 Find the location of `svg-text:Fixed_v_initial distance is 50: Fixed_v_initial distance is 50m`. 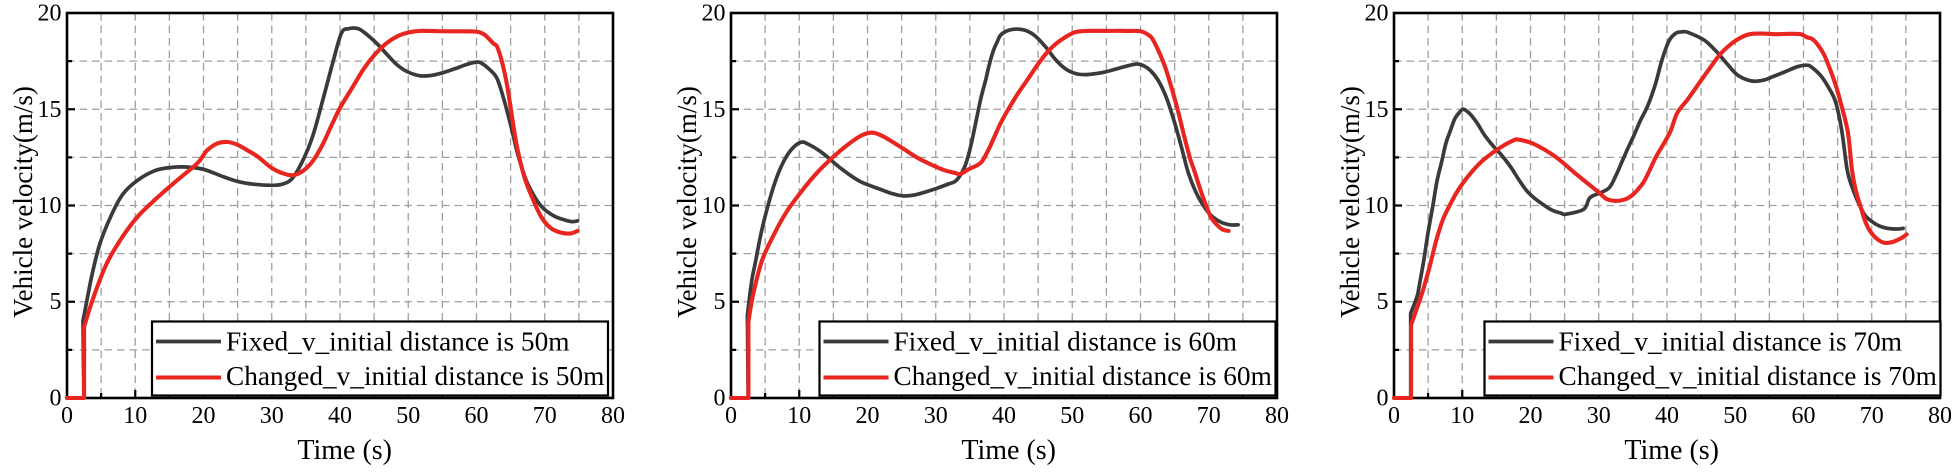

svg-text:Fixed_v_initial distance is 50: Fixed_v_initial distance is 50m is located at coordinates (397, 342).